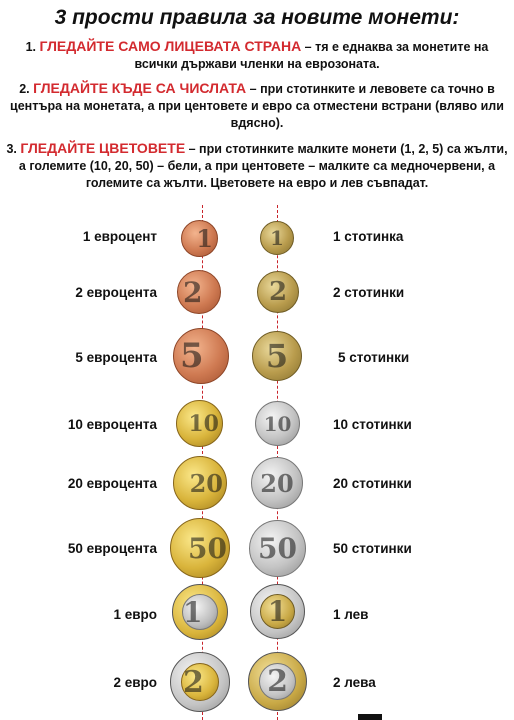 The height and width of the screenshot is (720, 514). Describe the element at coordinates (278, 292) in the screenshot. I see `bgn-2-stotinki-coin: 2` at that location.